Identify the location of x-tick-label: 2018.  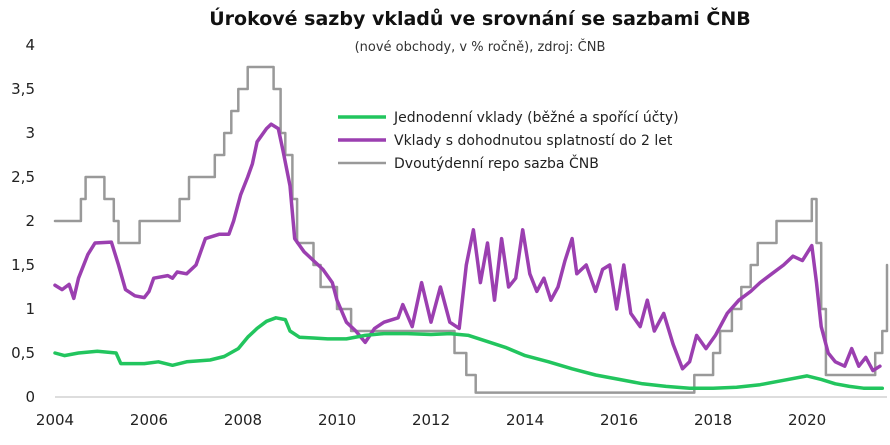
(713, 420).